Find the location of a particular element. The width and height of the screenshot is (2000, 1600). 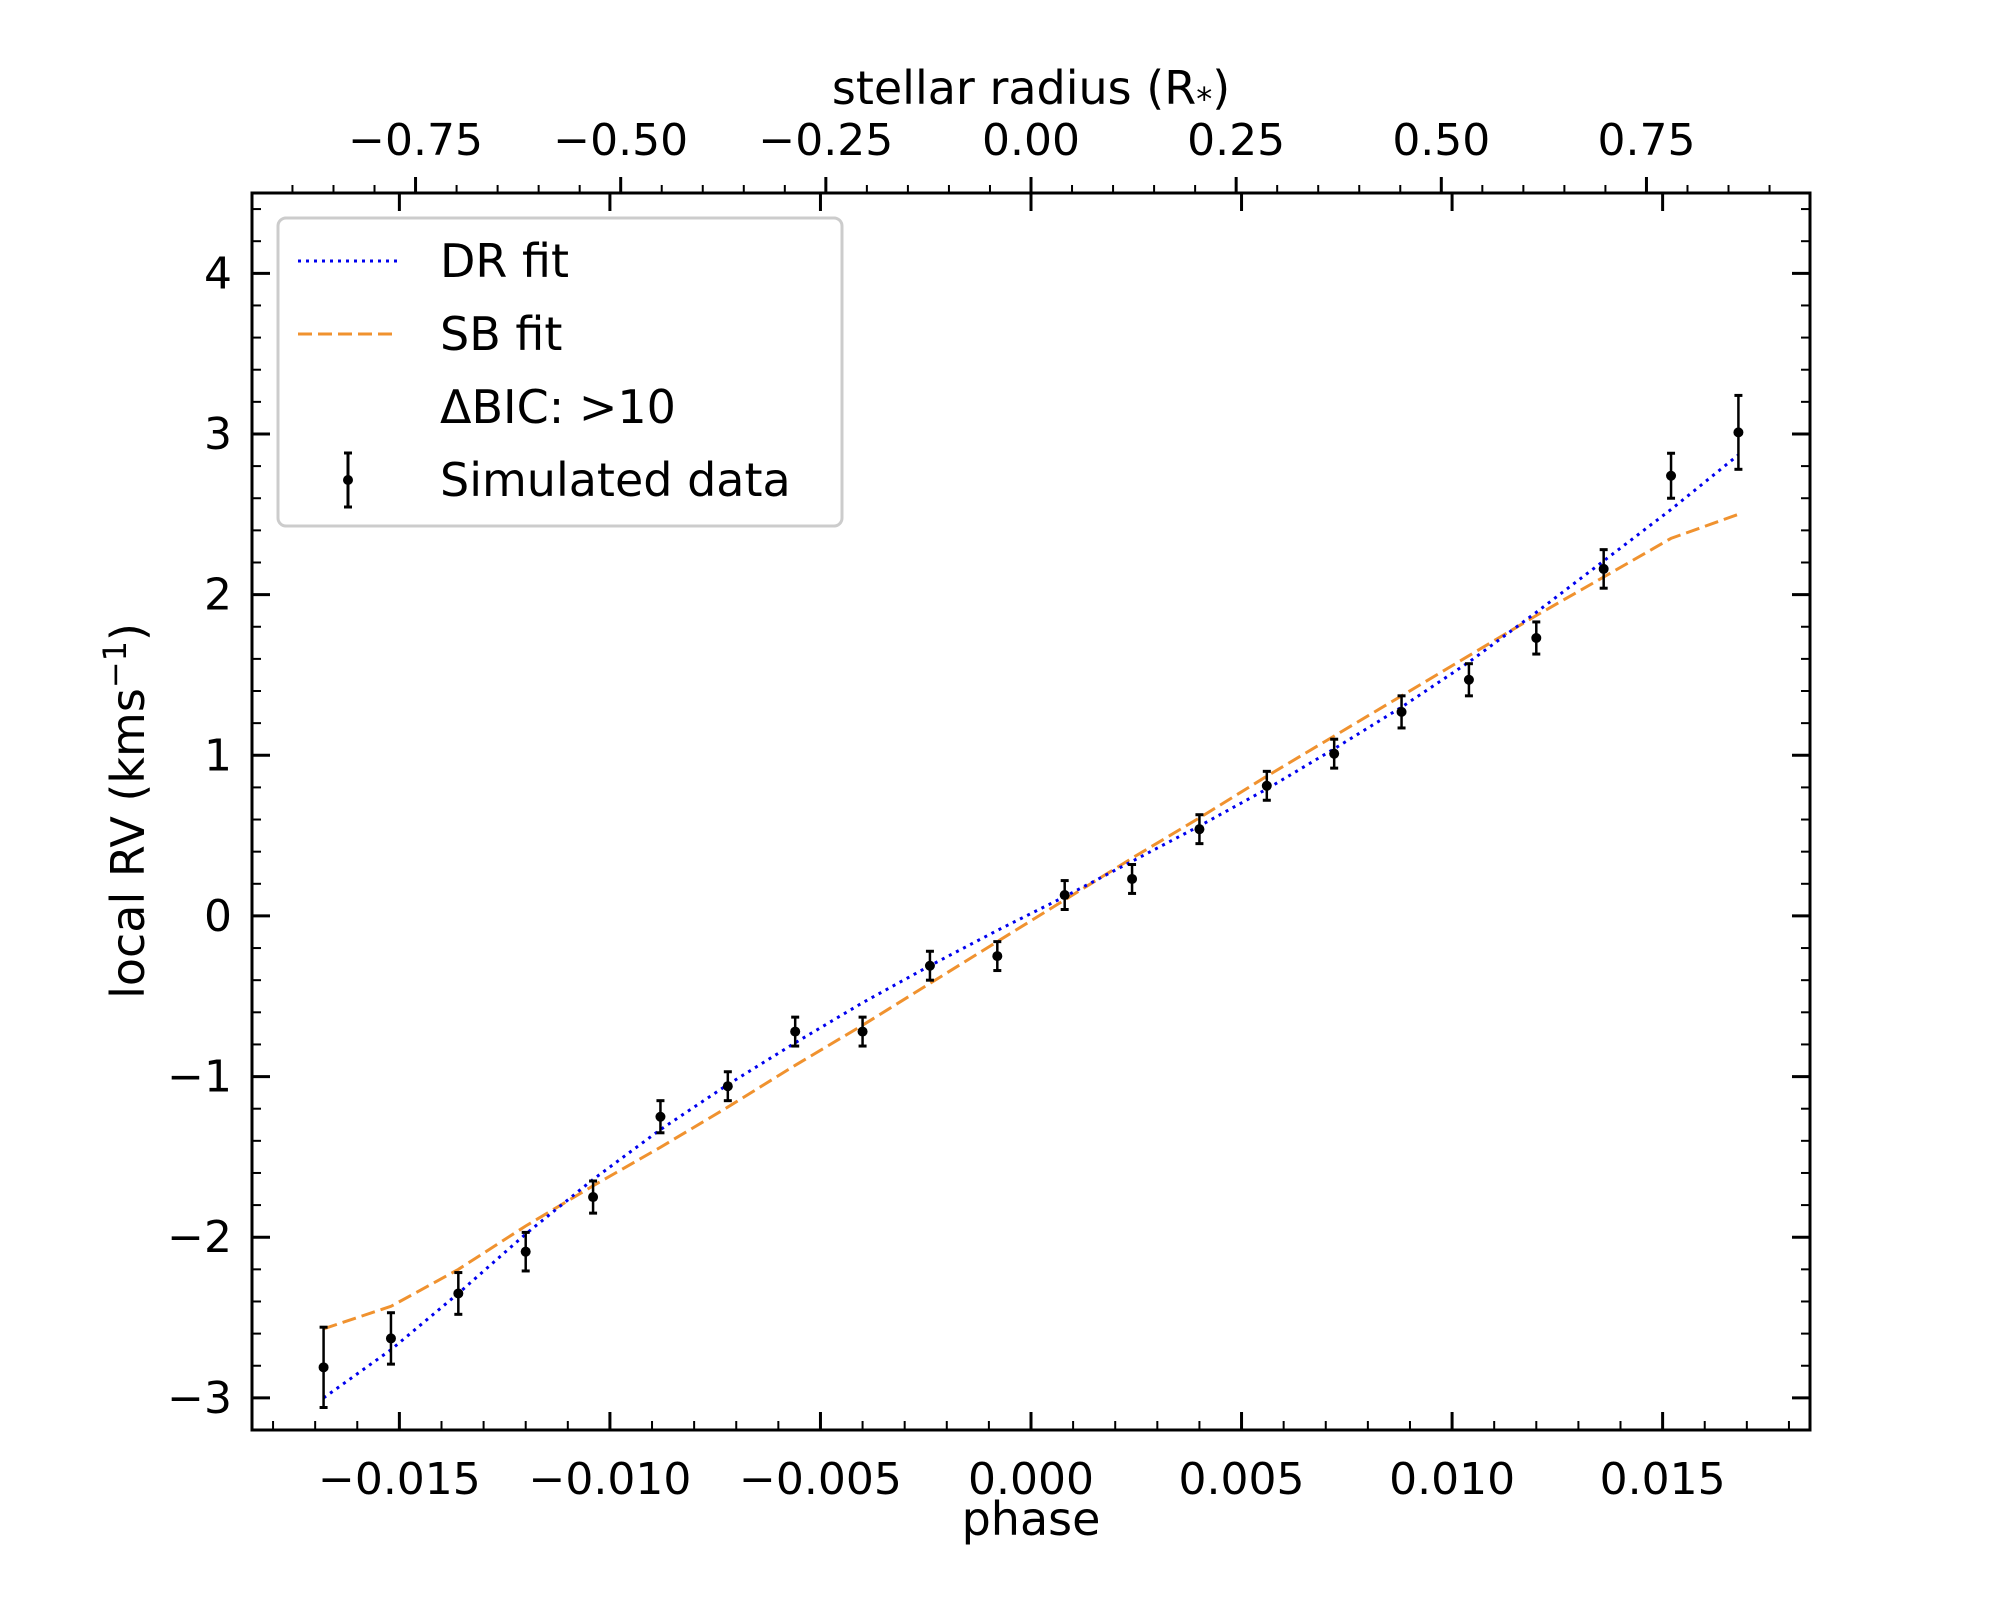

y-tick-label: −2 is located at coordinates (199, 1237).